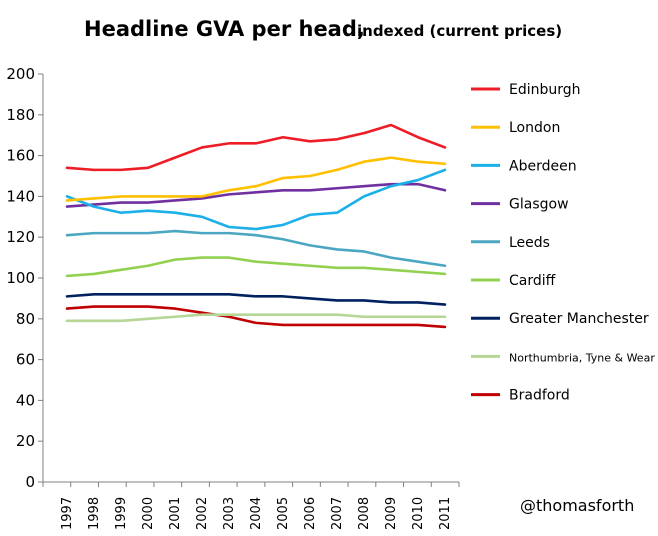 The width and height of the screenshot is (658, 536). What do you see at coordinates (175, 513) in the screenshot?
I see `x-tick-label: 2001` at bounding box center [175, 513].